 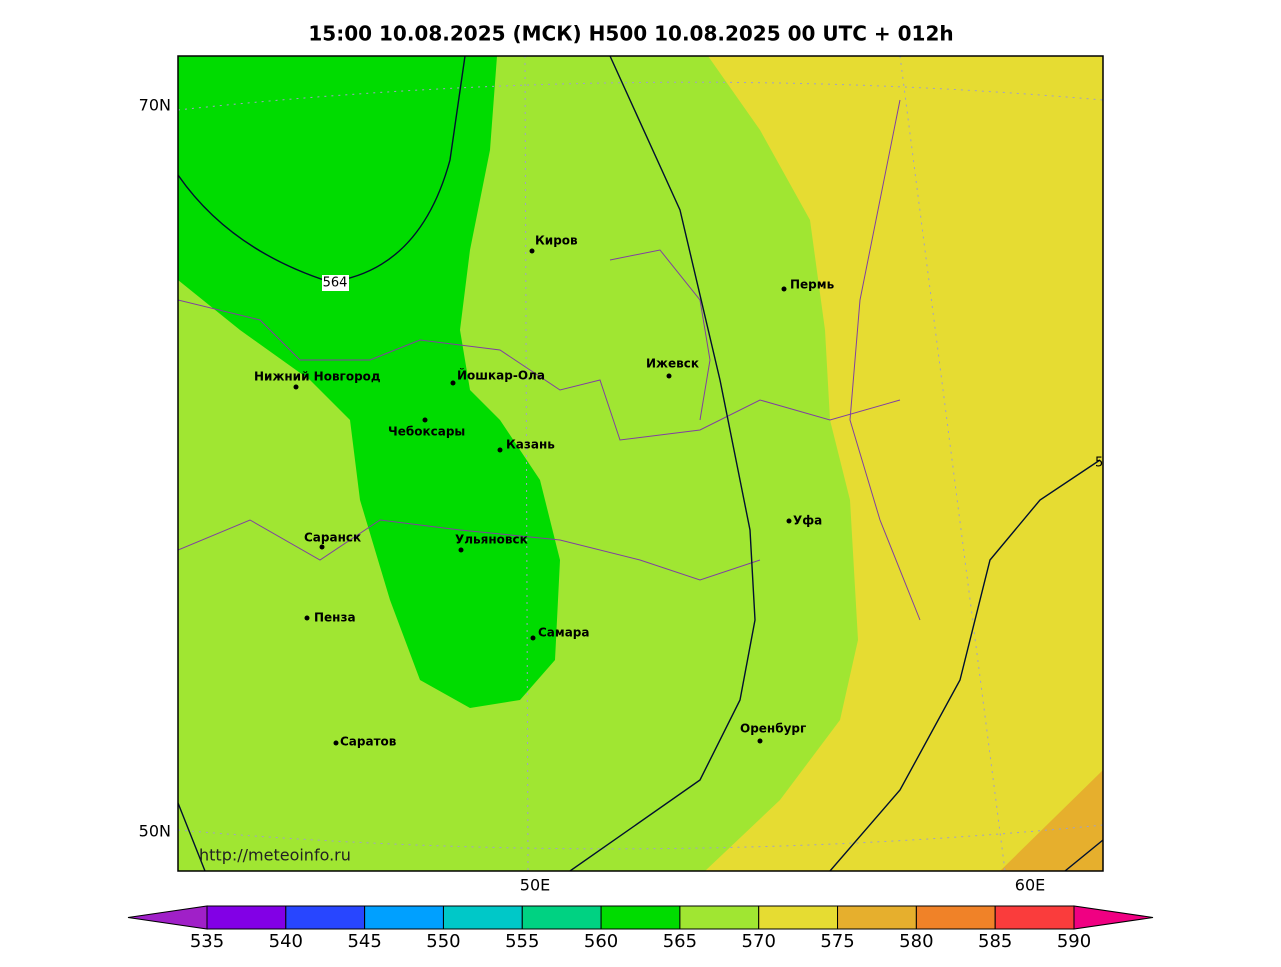 I want to click on colorbar-tick-label: 570, so click(x=759, y=941).